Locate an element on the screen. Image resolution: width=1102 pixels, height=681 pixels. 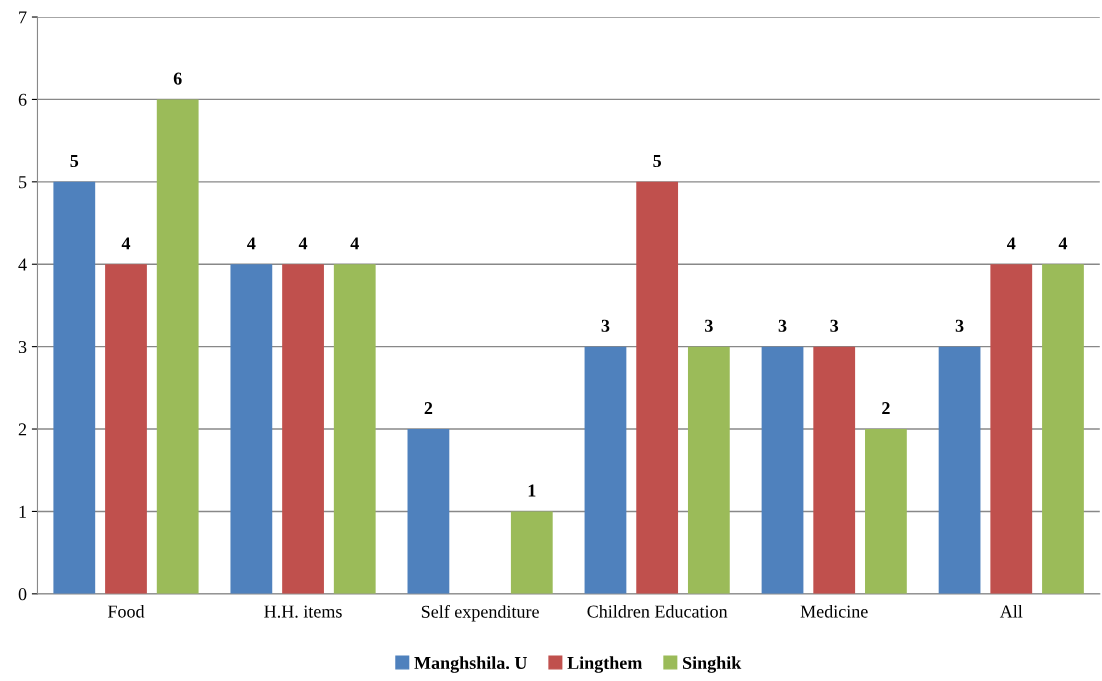
data-label: 1 is located at coordinates (532, 490).